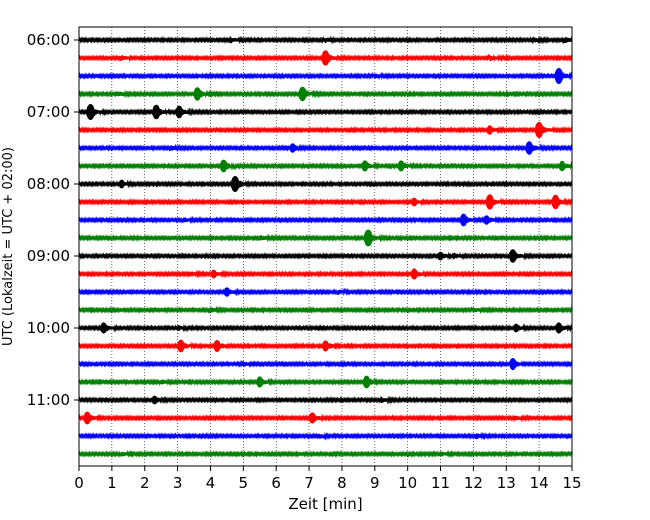 This screenshot has height=520, width=650. Describe the element at coordinates (48, 328) in the screenshot. I see `y-tick-label: 10:00` at that location.